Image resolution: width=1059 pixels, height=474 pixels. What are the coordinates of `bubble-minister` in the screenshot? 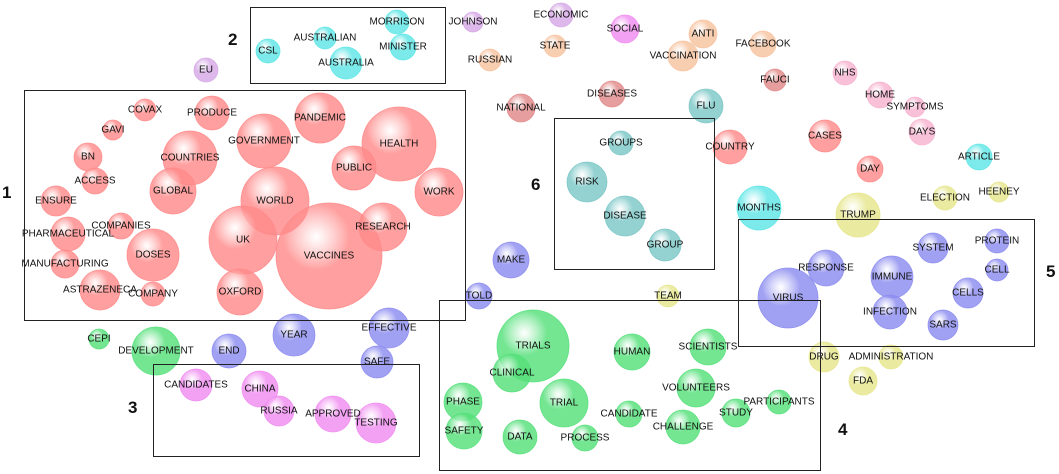 It's located at (403, 47).